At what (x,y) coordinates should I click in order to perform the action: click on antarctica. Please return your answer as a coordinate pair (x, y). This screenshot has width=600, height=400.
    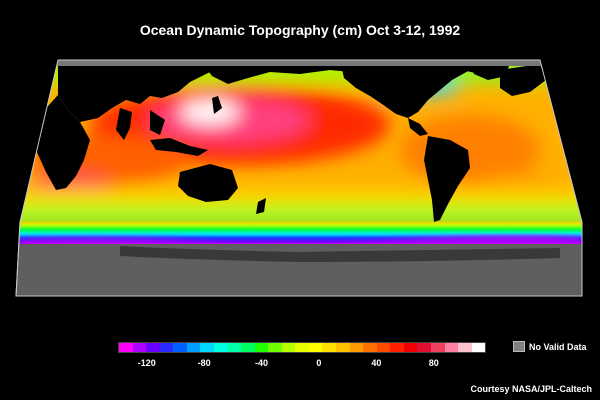
    Looking at the image, I should click on (340, 254).